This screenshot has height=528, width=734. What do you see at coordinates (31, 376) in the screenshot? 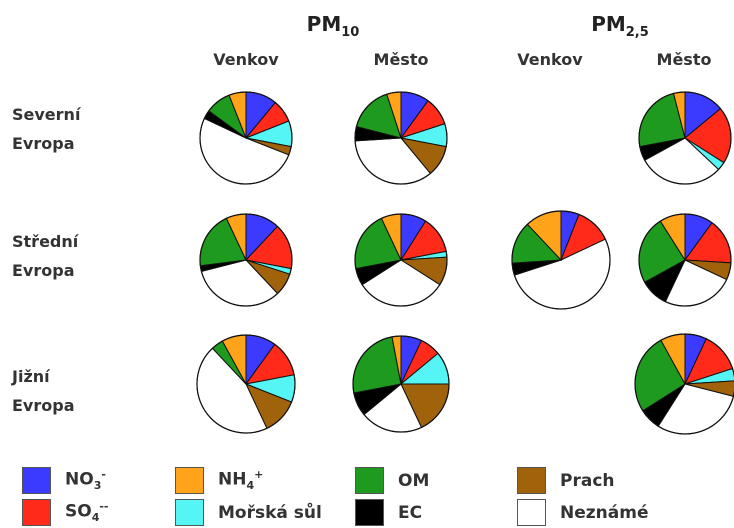
I see `row-label-line1: Jižní` at bounding box center [31, 376].